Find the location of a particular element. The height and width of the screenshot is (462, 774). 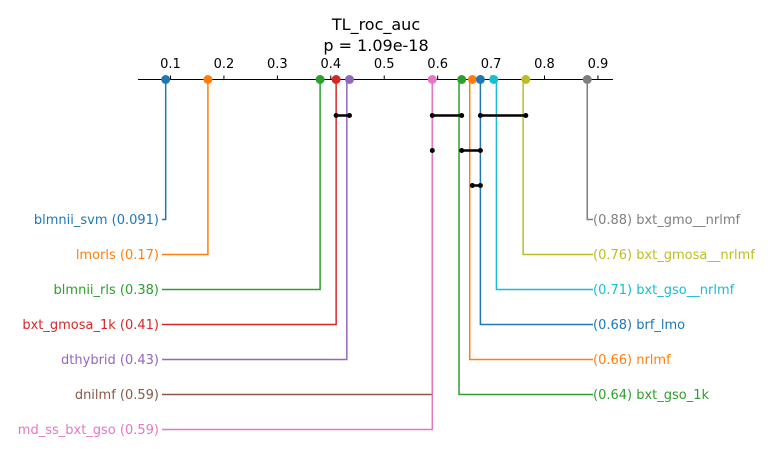

method-line-bxt_gmosa__nrlmf is located at coordinates (557, 167).